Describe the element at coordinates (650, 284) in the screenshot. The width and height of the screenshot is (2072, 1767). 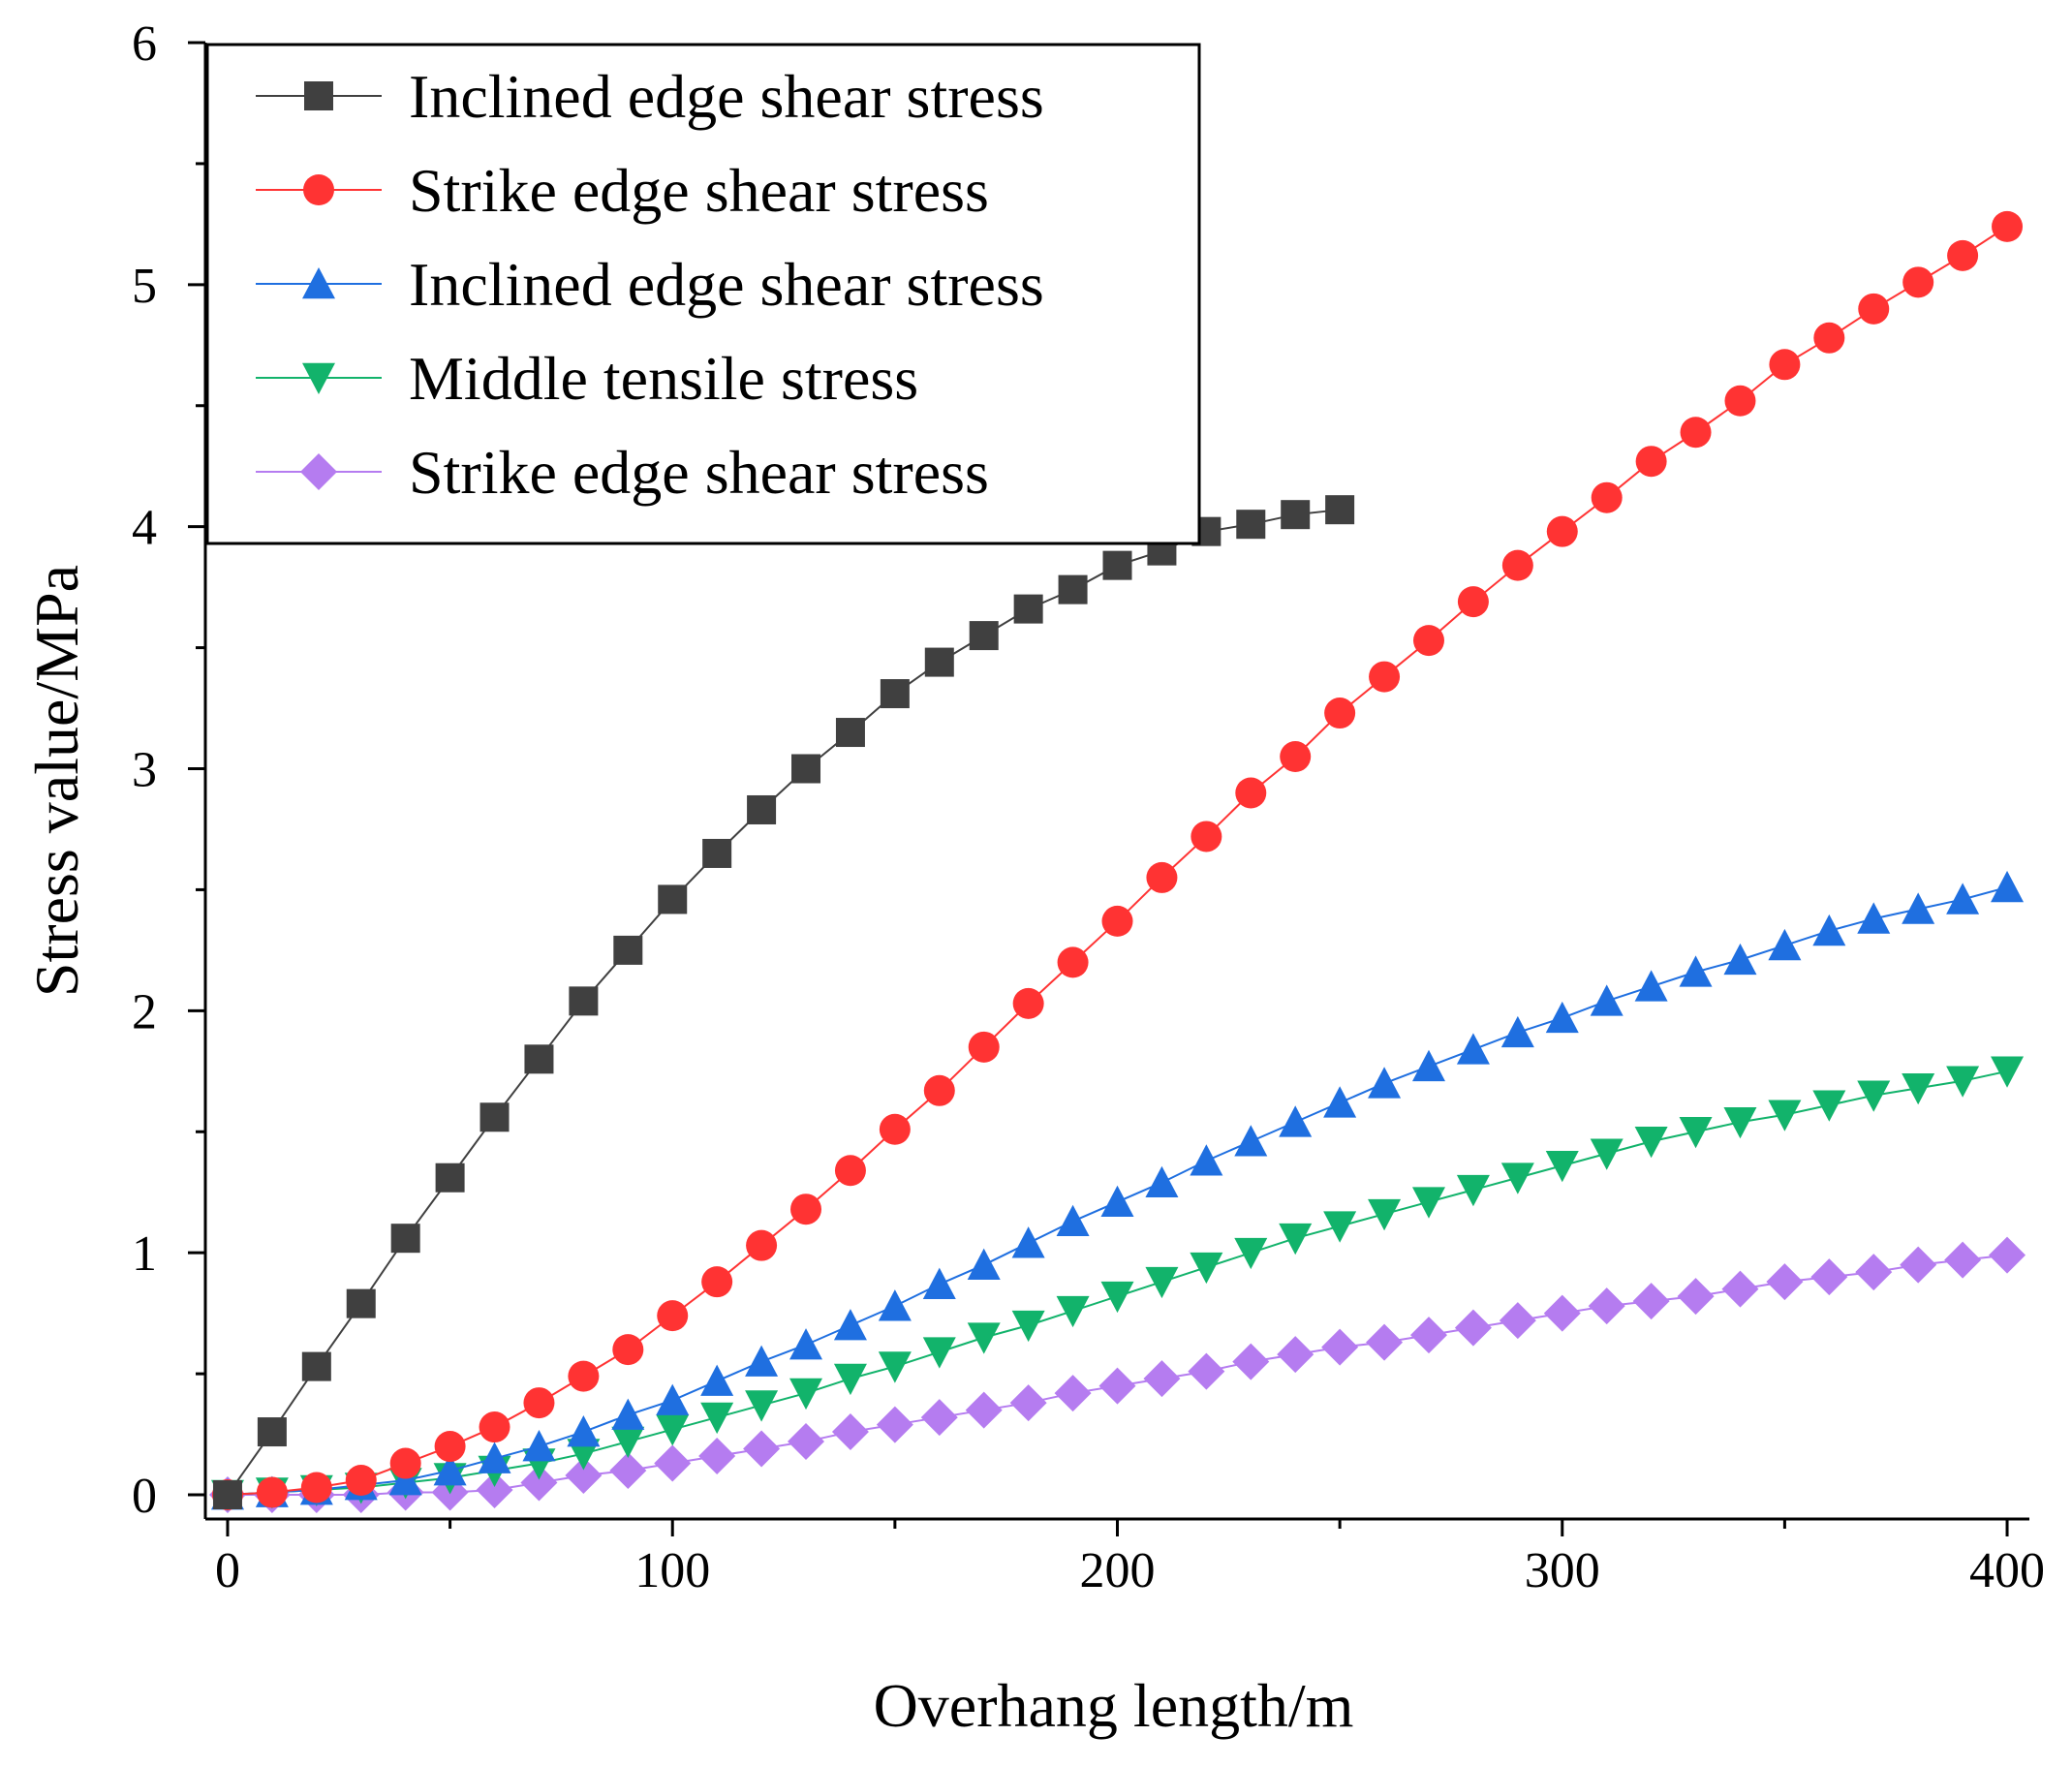
I see `legend-item-3: Inclined edge shear stress` at that location.